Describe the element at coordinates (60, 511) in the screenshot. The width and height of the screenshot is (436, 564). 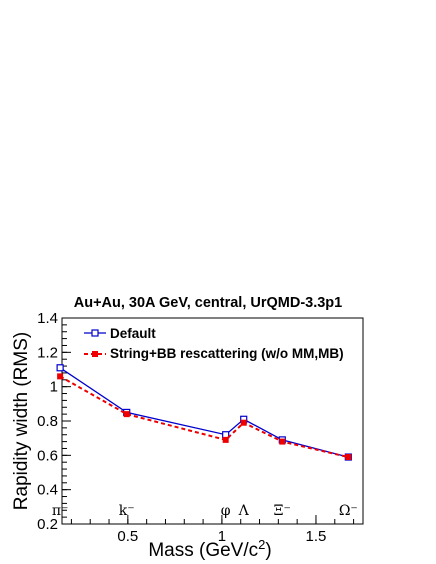
I see `particle-label: π⁻` at that location.